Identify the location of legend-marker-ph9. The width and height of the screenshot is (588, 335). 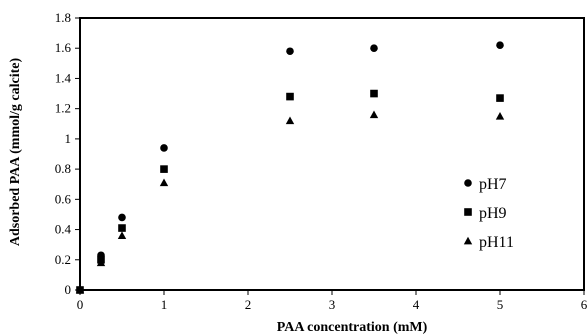
(468, 212).